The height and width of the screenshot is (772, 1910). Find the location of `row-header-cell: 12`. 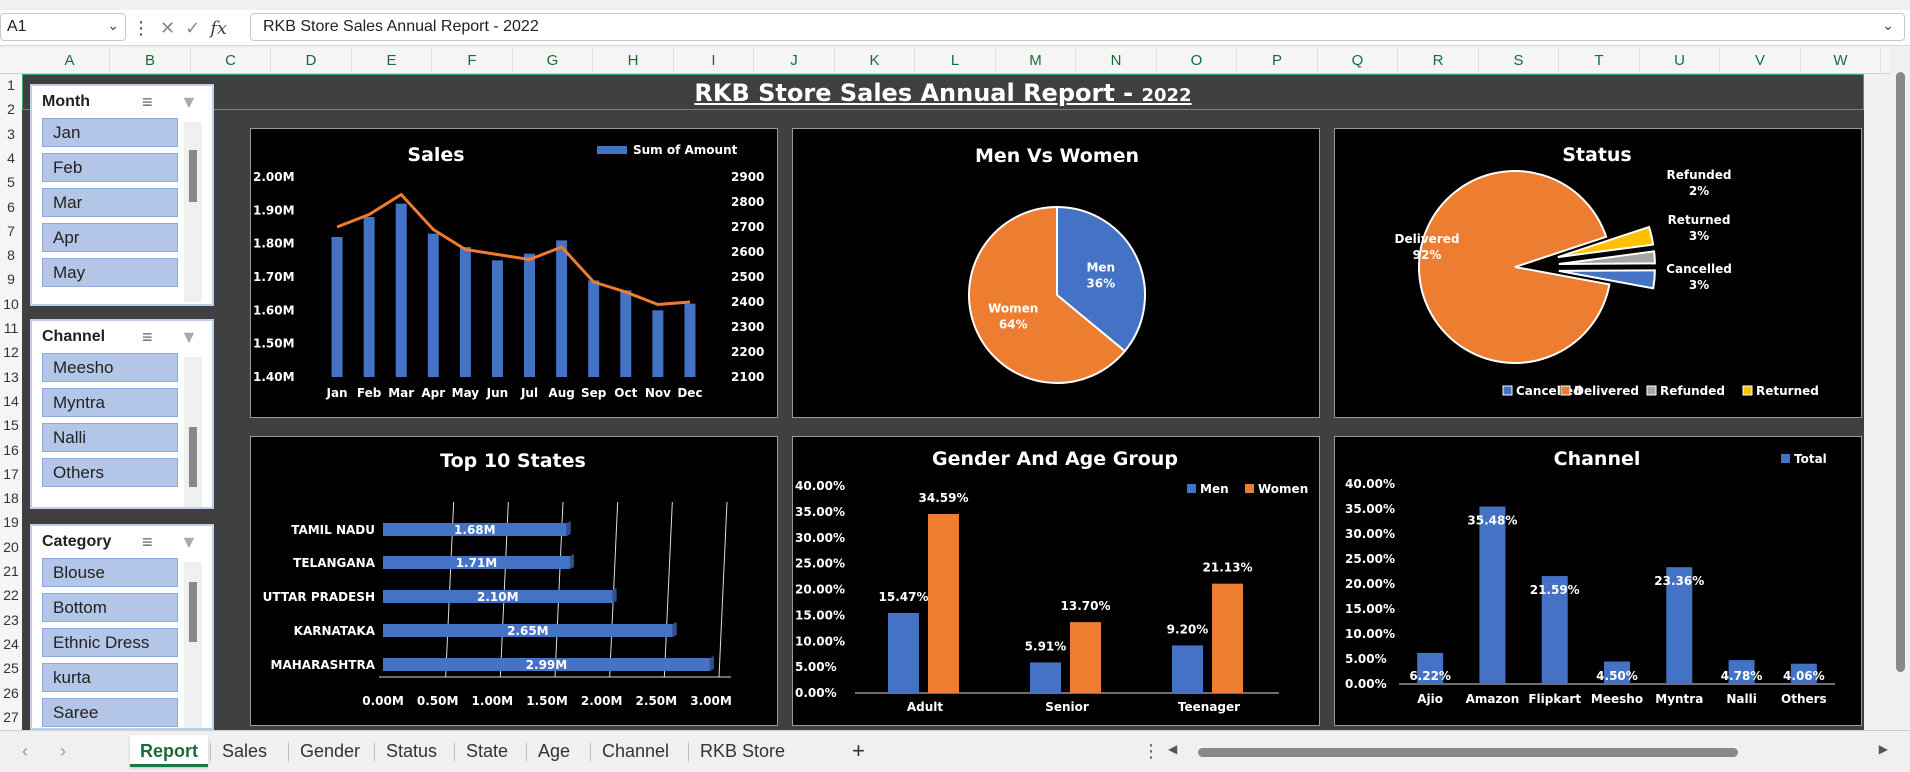

row-header-cell: 12 is located at coordinates (11, 352).